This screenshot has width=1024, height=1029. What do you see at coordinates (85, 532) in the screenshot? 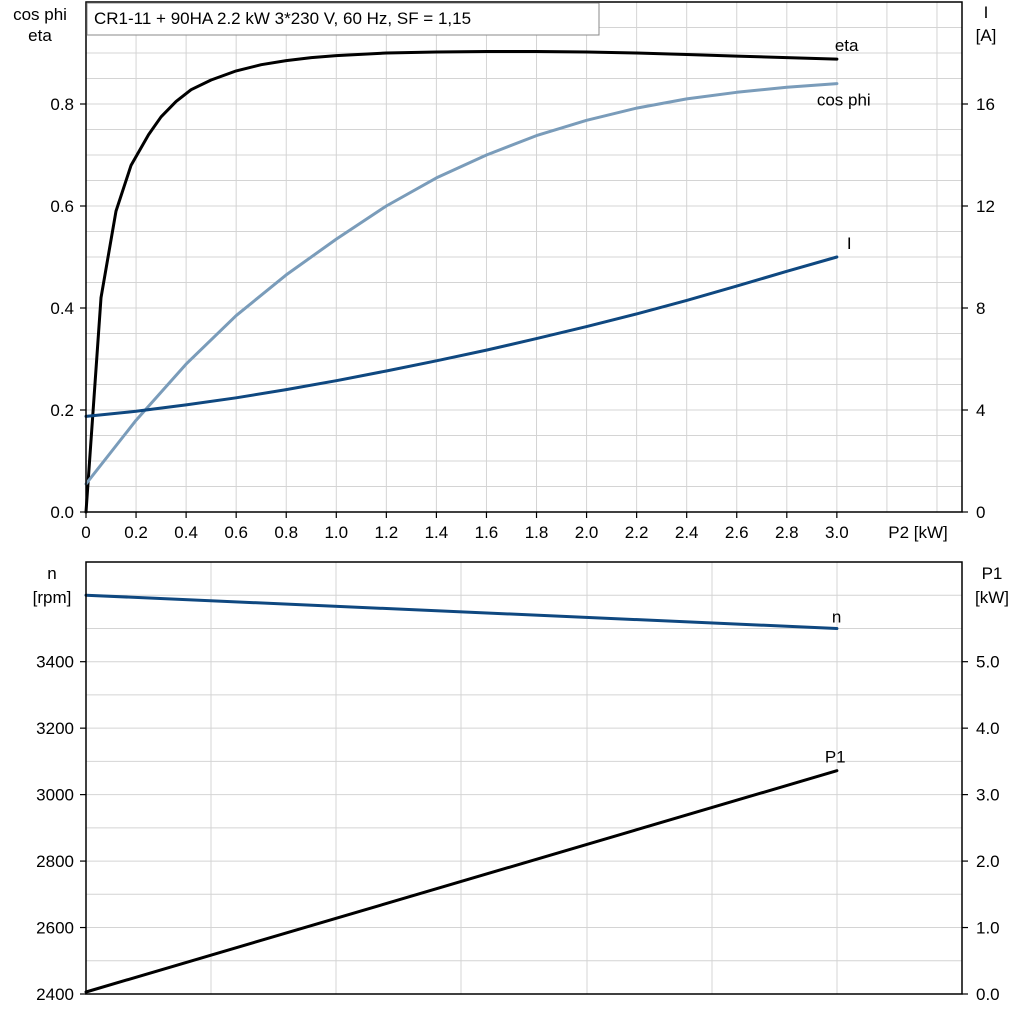
I see `tick-label-x: 0` at bounding box center [85, 532].